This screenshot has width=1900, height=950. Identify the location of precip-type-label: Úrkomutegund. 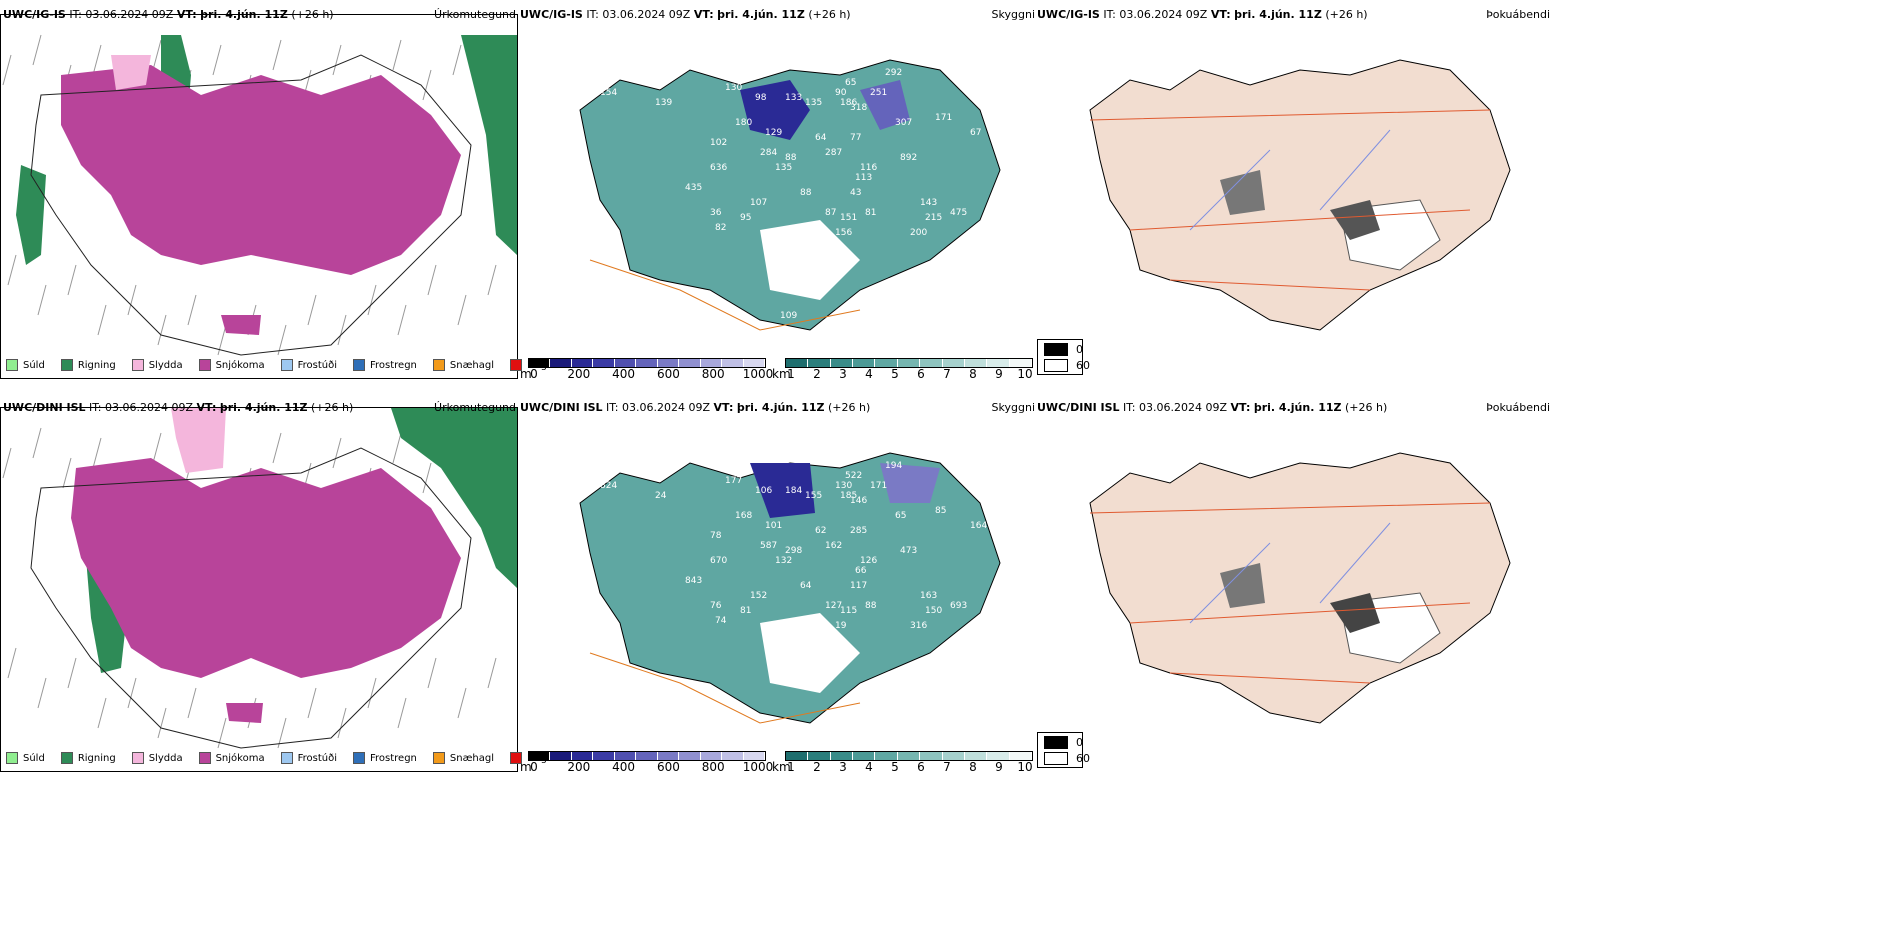
(475, 407).